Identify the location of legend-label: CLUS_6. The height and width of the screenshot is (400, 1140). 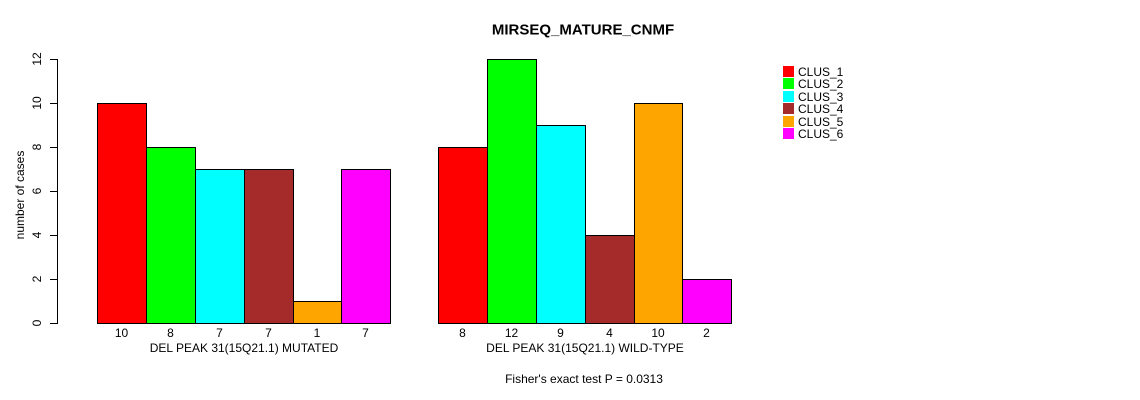
(821, 133).